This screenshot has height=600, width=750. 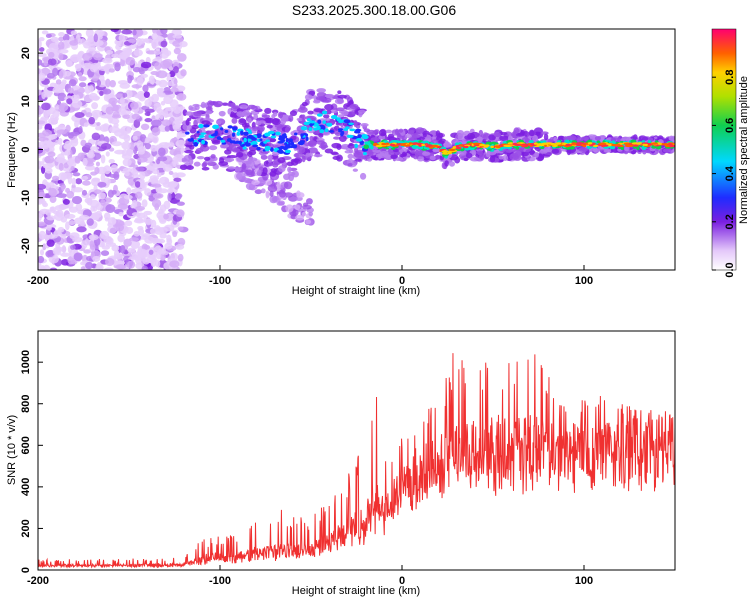 What do you see at coordinates (26, 404) in the screenshot?
I see `snr-y-tick-label: 800` at bounding box center [26, 404].